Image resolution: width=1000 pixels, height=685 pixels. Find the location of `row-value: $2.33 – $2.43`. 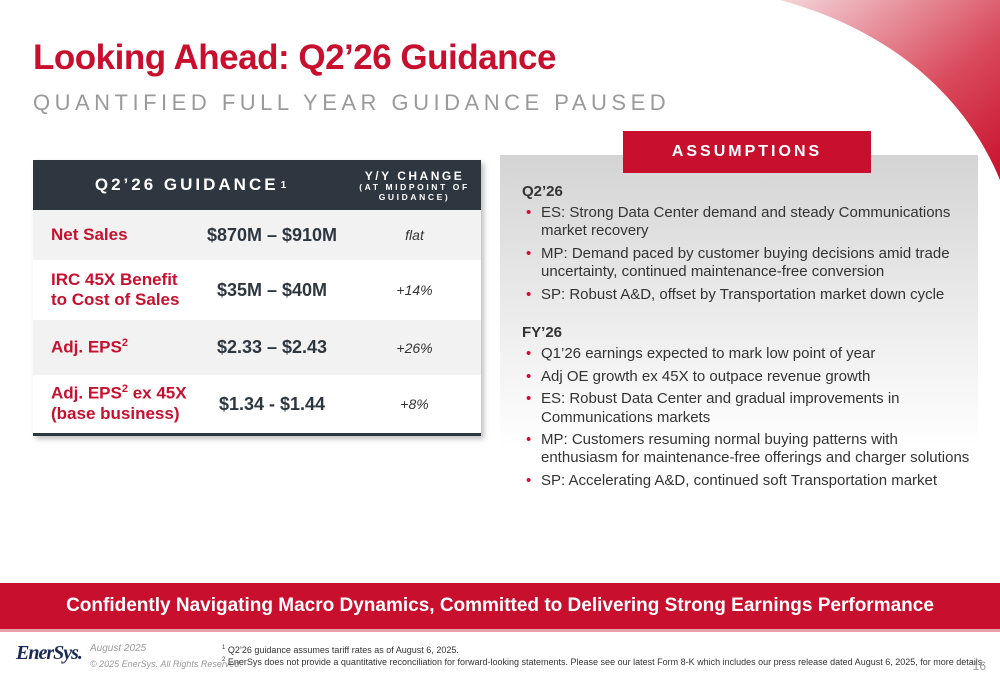

row-value: $2.33 – $2.43 is located at coordinates (272, 347).